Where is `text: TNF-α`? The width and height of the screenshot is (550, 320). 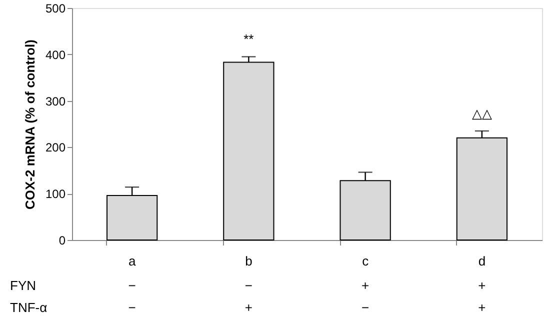 text: TNF-α is located at coordinates (29, 307).